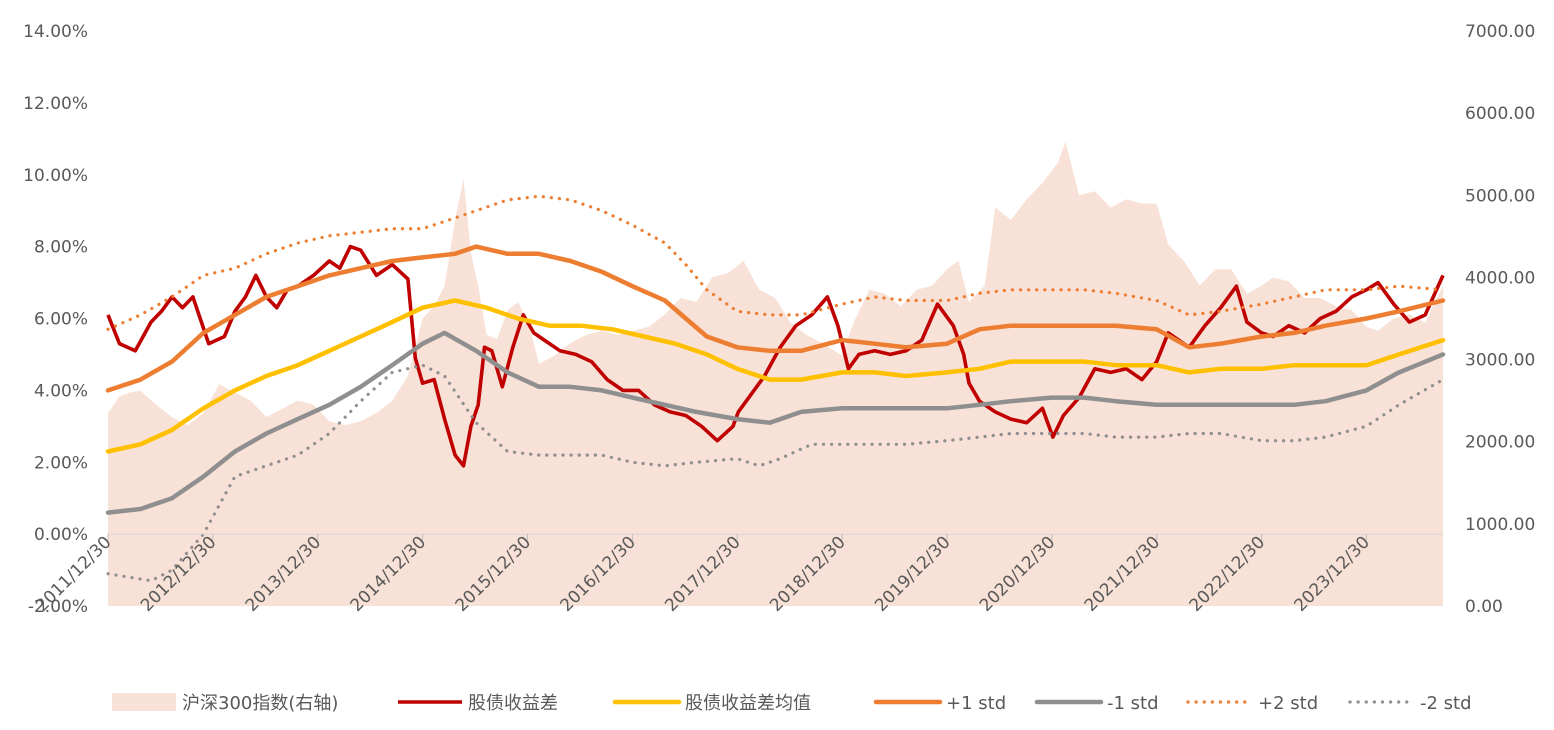 Image resolution: width=1554 pixels, height=730 pixels. I want to click on legend-label: 股债收益差, so click(513, 703).